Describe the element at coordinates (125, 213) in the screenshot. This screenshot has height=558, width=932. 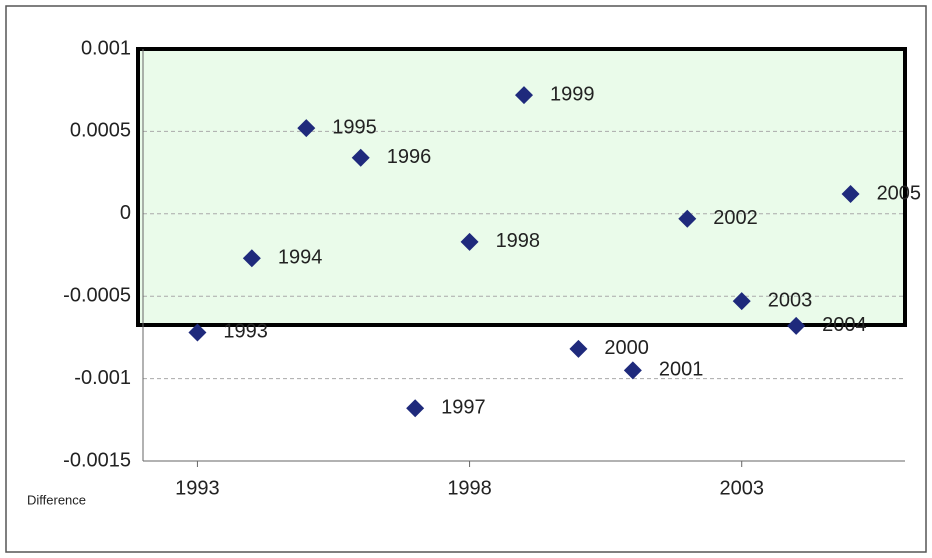
I see `y-tick-label: 0` at that location.